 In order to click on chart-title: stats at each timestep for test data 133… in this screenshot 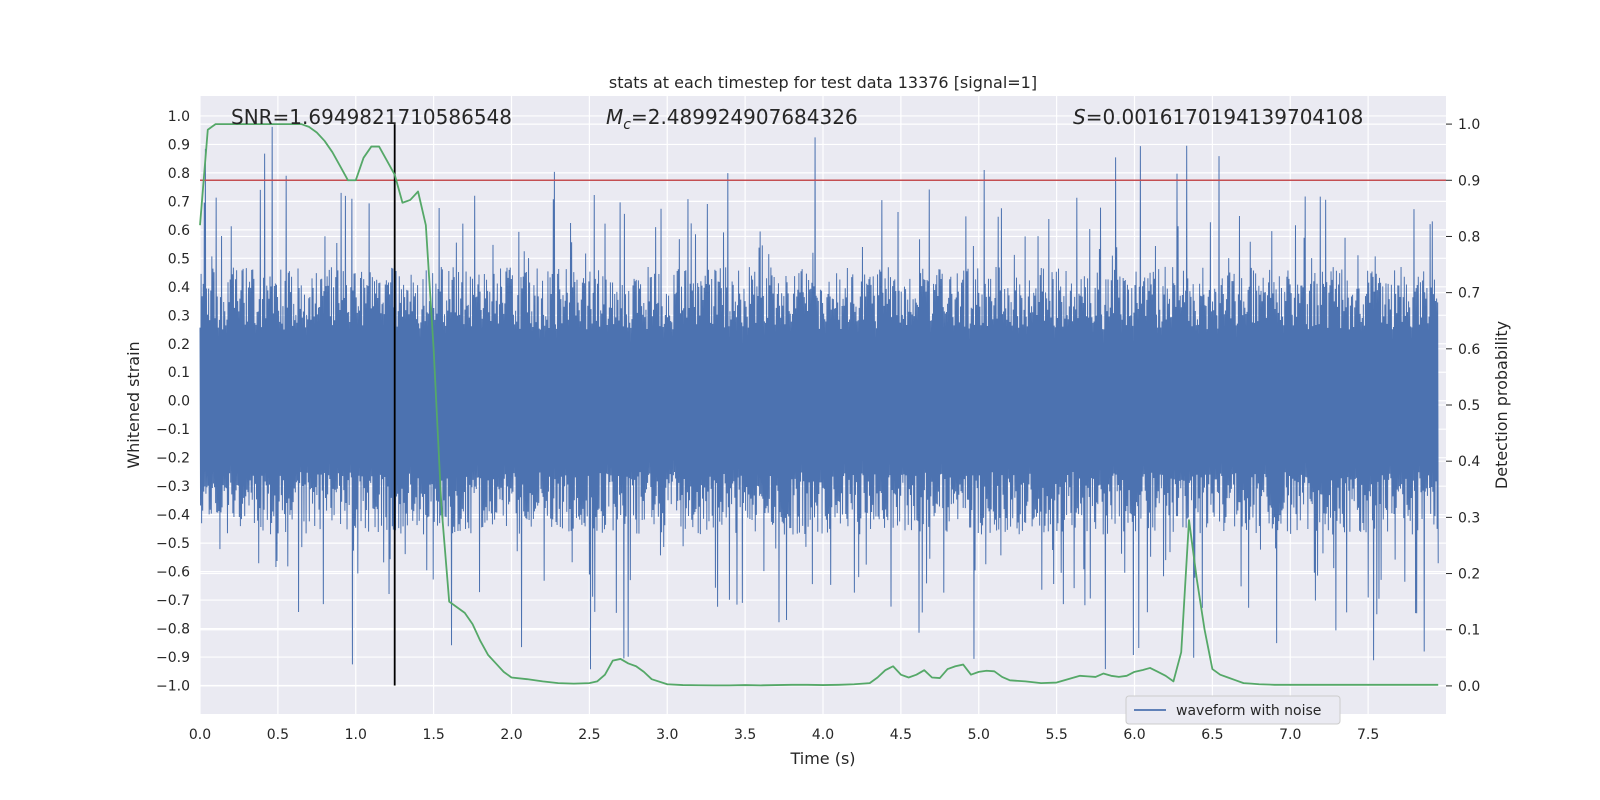, I will do `click(823, 82)`.